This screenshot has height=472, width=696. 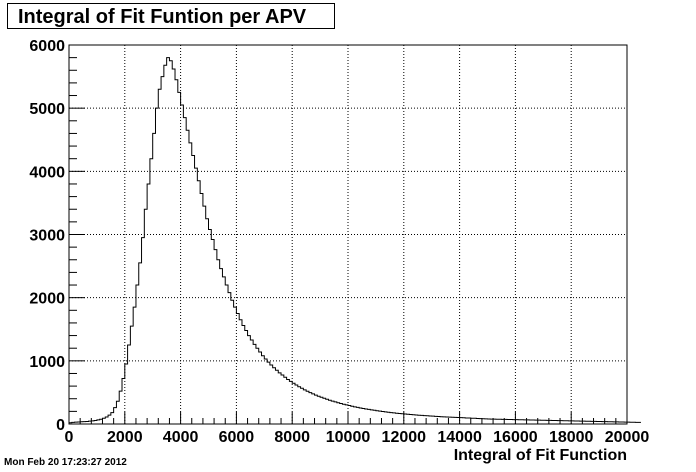 What do you see at coordinates (348, 437) in the screenshot?
I see `x-tick-label: 10000` at bounding box center [348, 437].